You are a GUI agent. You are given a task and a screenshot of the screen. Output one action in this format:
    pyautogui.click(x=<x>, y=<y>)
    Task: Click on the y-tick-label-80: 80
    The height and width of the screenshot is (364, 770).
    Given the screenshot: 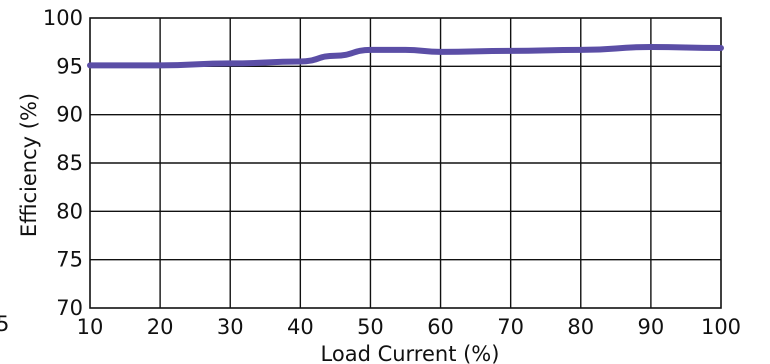 What is the action you would take?
    pyautogui.click(x=69, y=211)
    